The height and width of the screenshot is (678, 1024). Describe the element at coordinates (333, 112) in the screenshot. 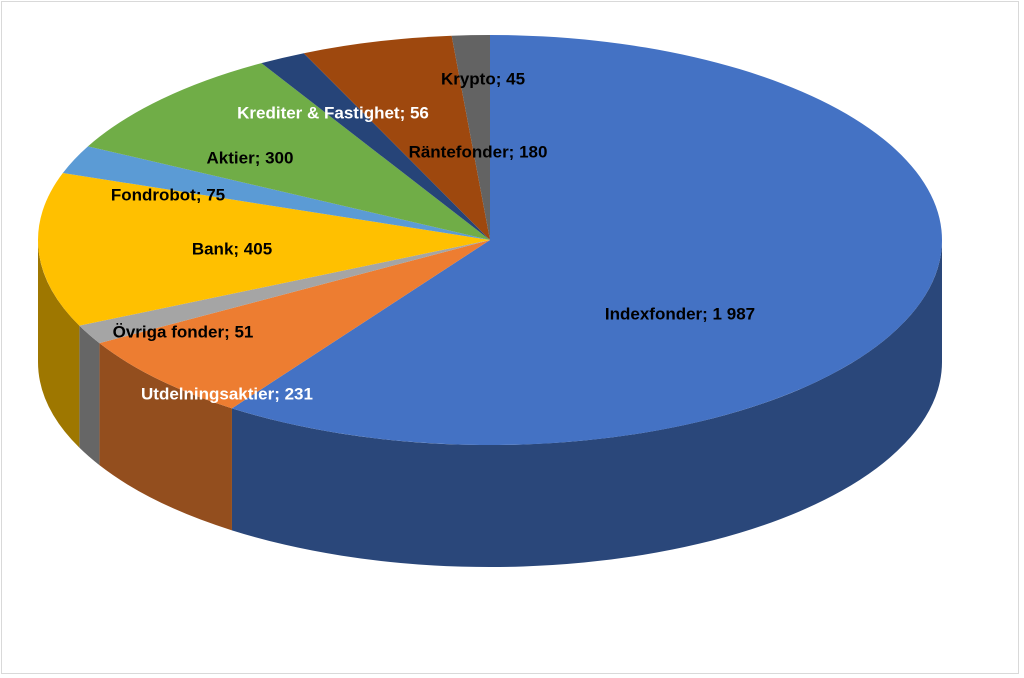

I see `data-label: Krediter & Fastighet; 56` at that location.